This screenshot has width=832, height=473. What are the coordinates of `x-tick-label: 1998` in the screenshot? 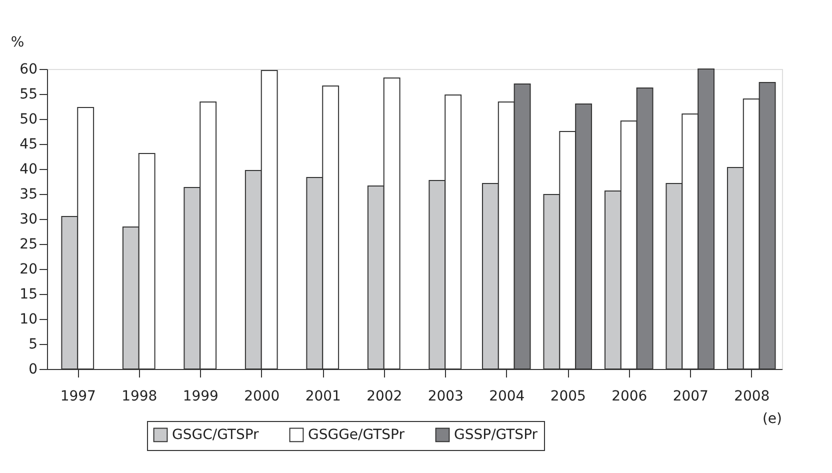 It's located at (140, 396).